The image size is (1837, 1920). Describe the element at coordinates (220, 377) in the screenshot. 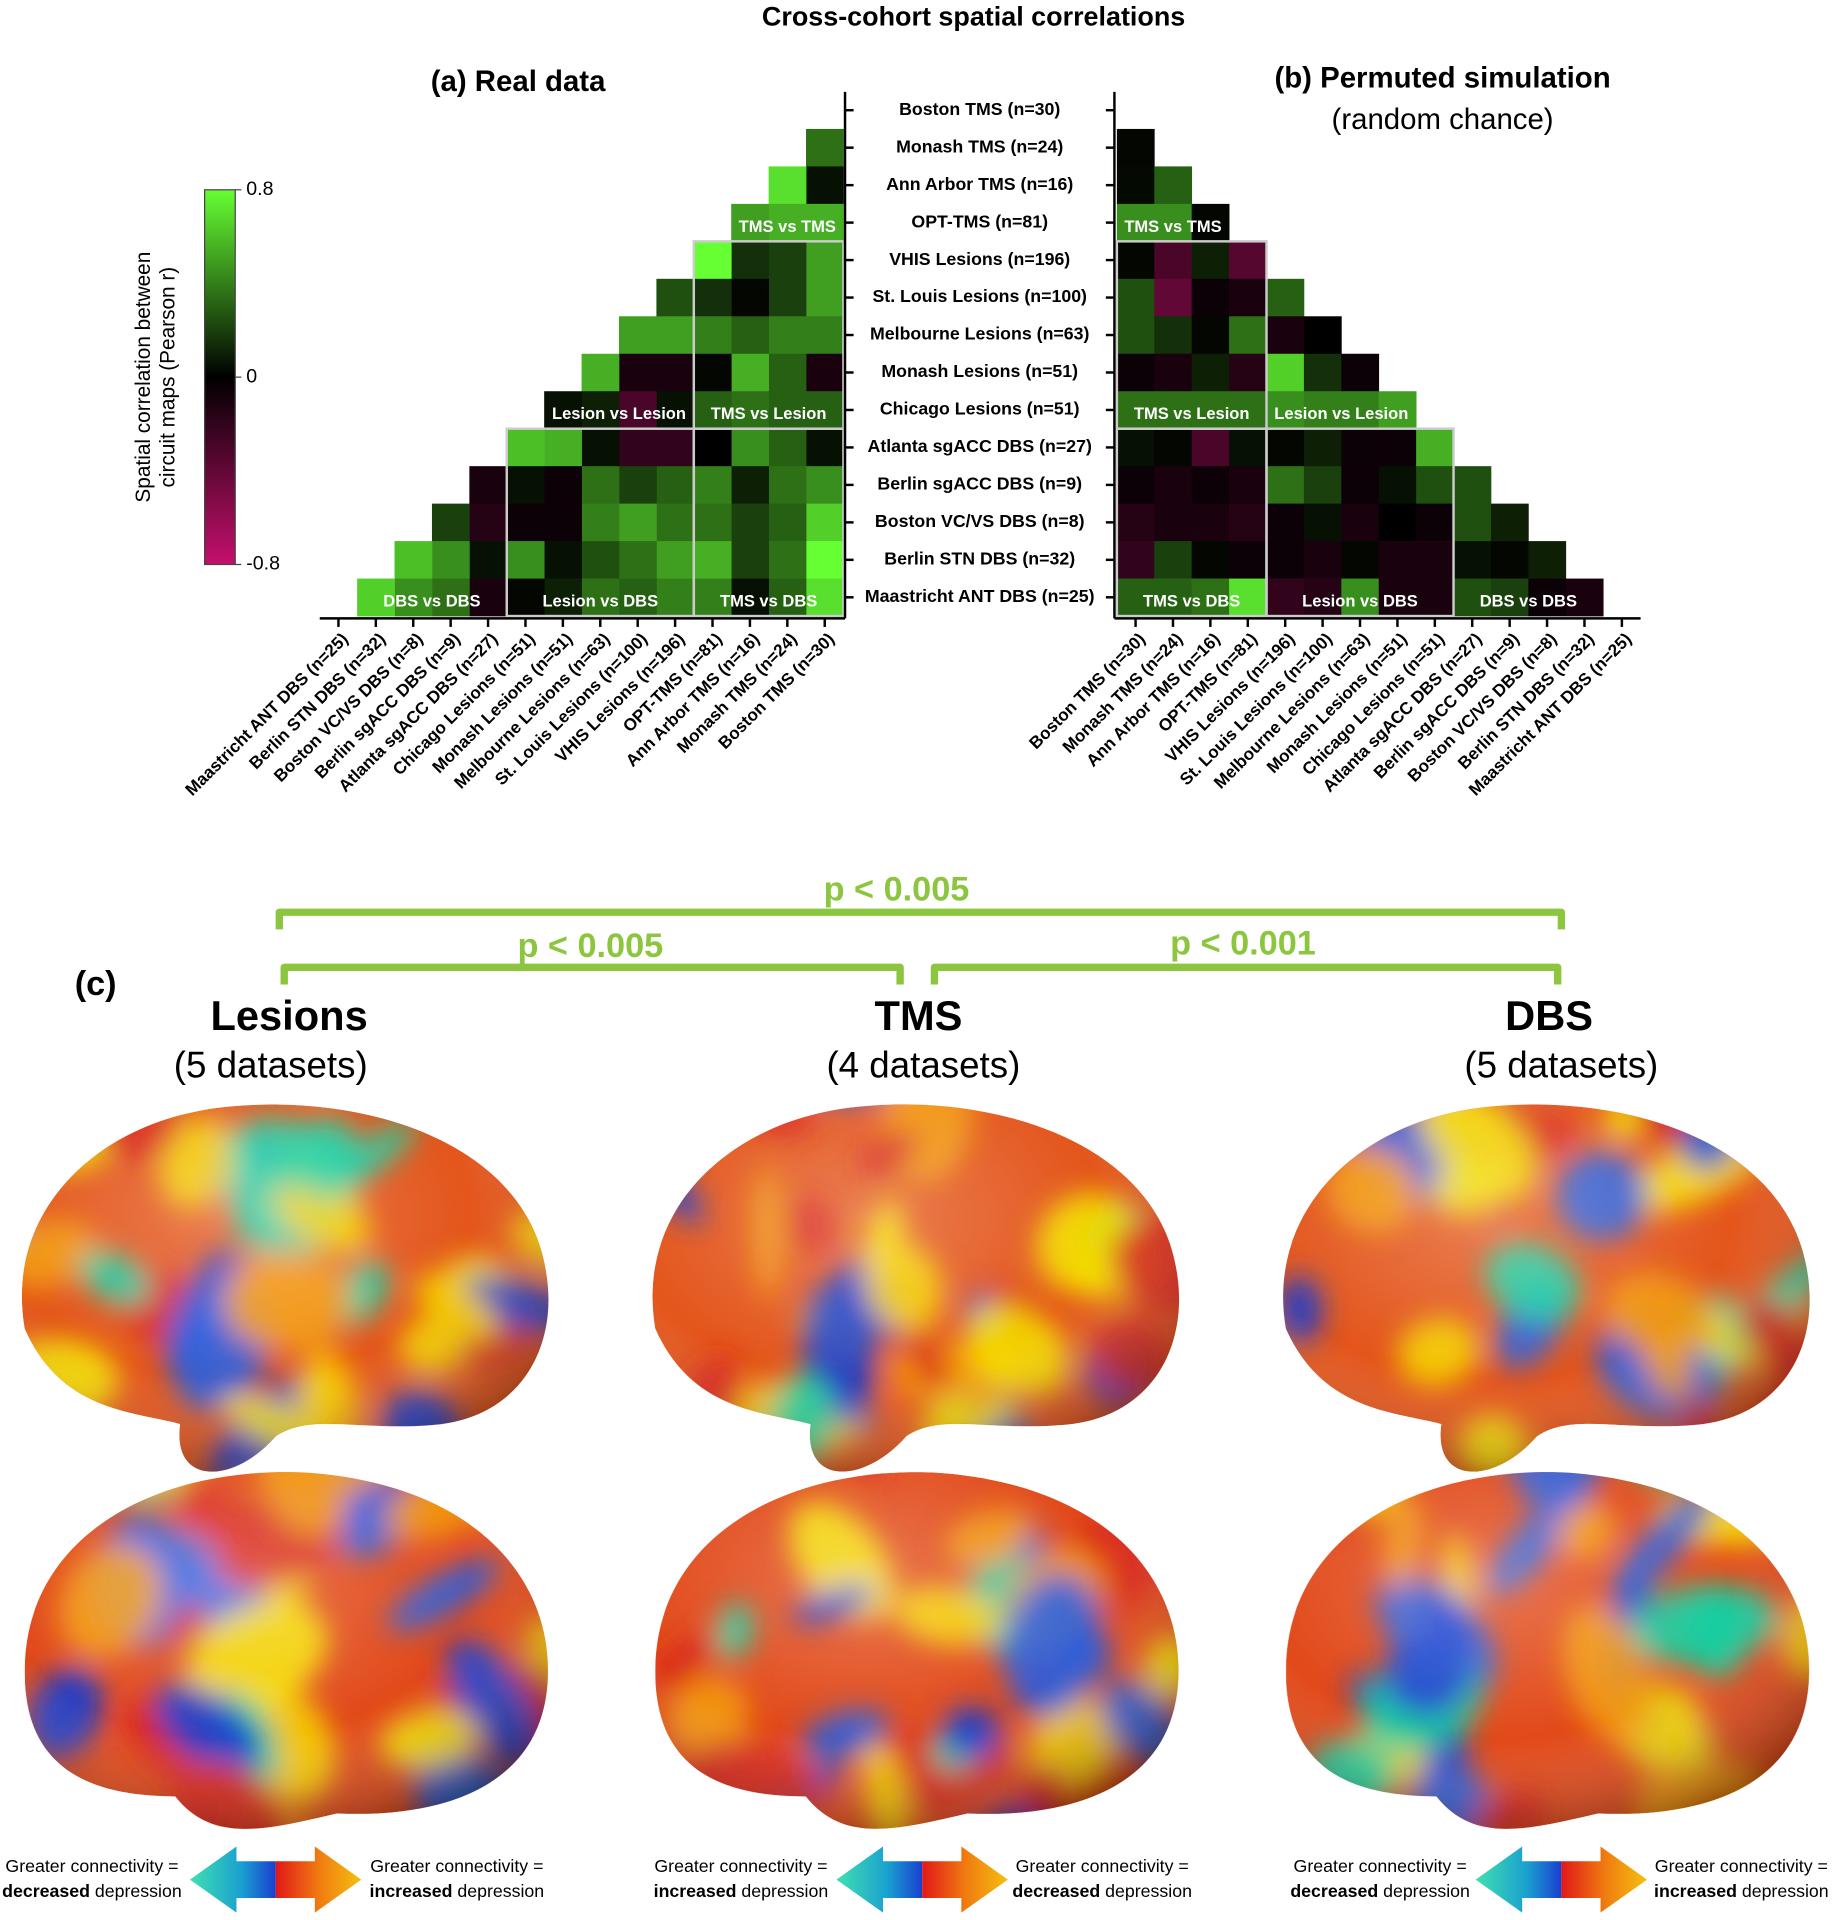

I see `colorbar` at that location.